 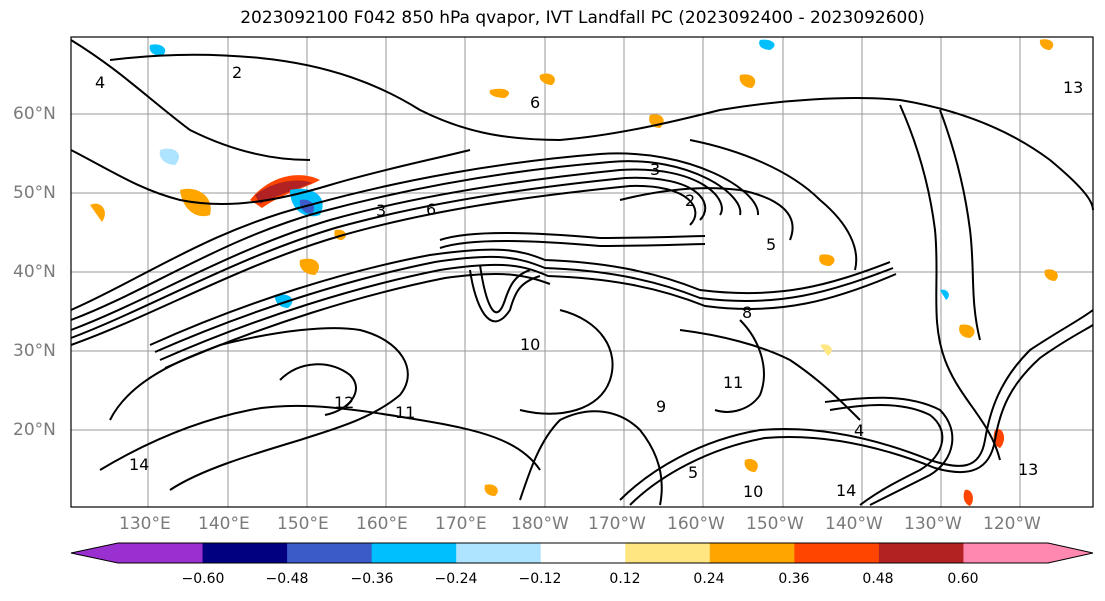 I want to click on colorbar-tick-label: 0.48, so click(x=878, y=579).